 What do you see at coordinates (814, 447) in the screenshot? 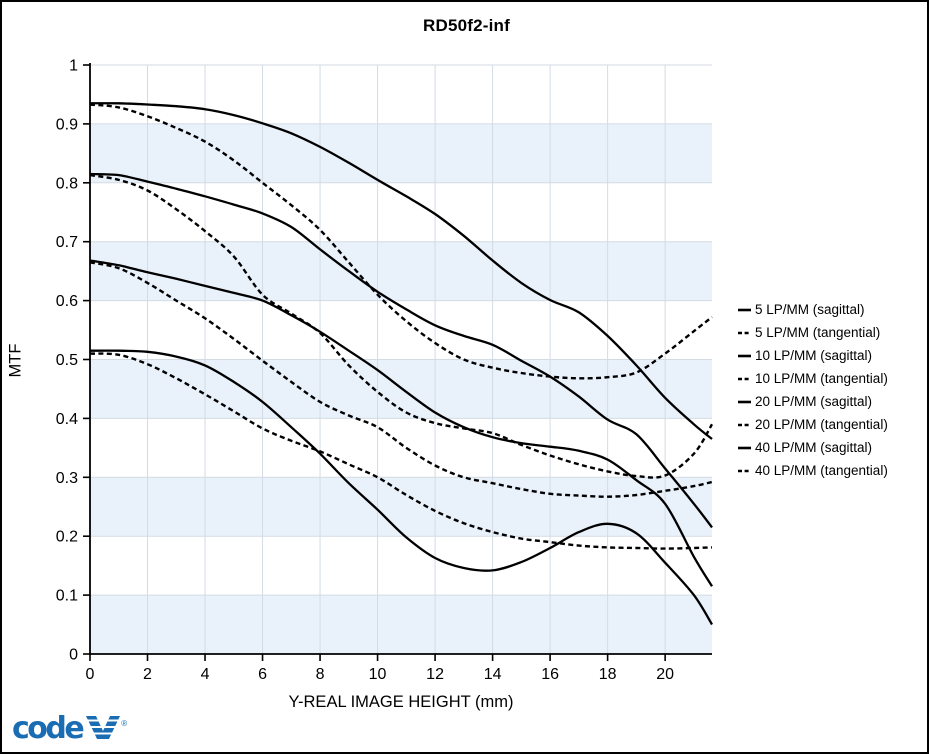
I see `legend-item-label: 40 LP/MM (sagittal)` at bounding box center [814, 447].